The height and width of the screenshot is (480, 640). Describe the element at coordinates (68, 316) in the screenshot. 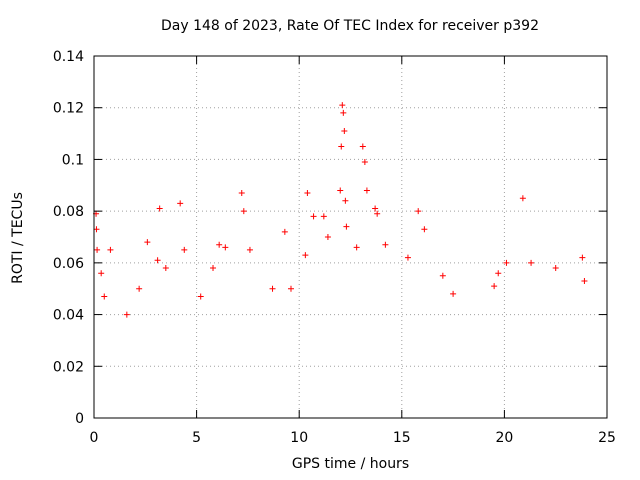

I see `y-tick-label: 0.04` at that location.